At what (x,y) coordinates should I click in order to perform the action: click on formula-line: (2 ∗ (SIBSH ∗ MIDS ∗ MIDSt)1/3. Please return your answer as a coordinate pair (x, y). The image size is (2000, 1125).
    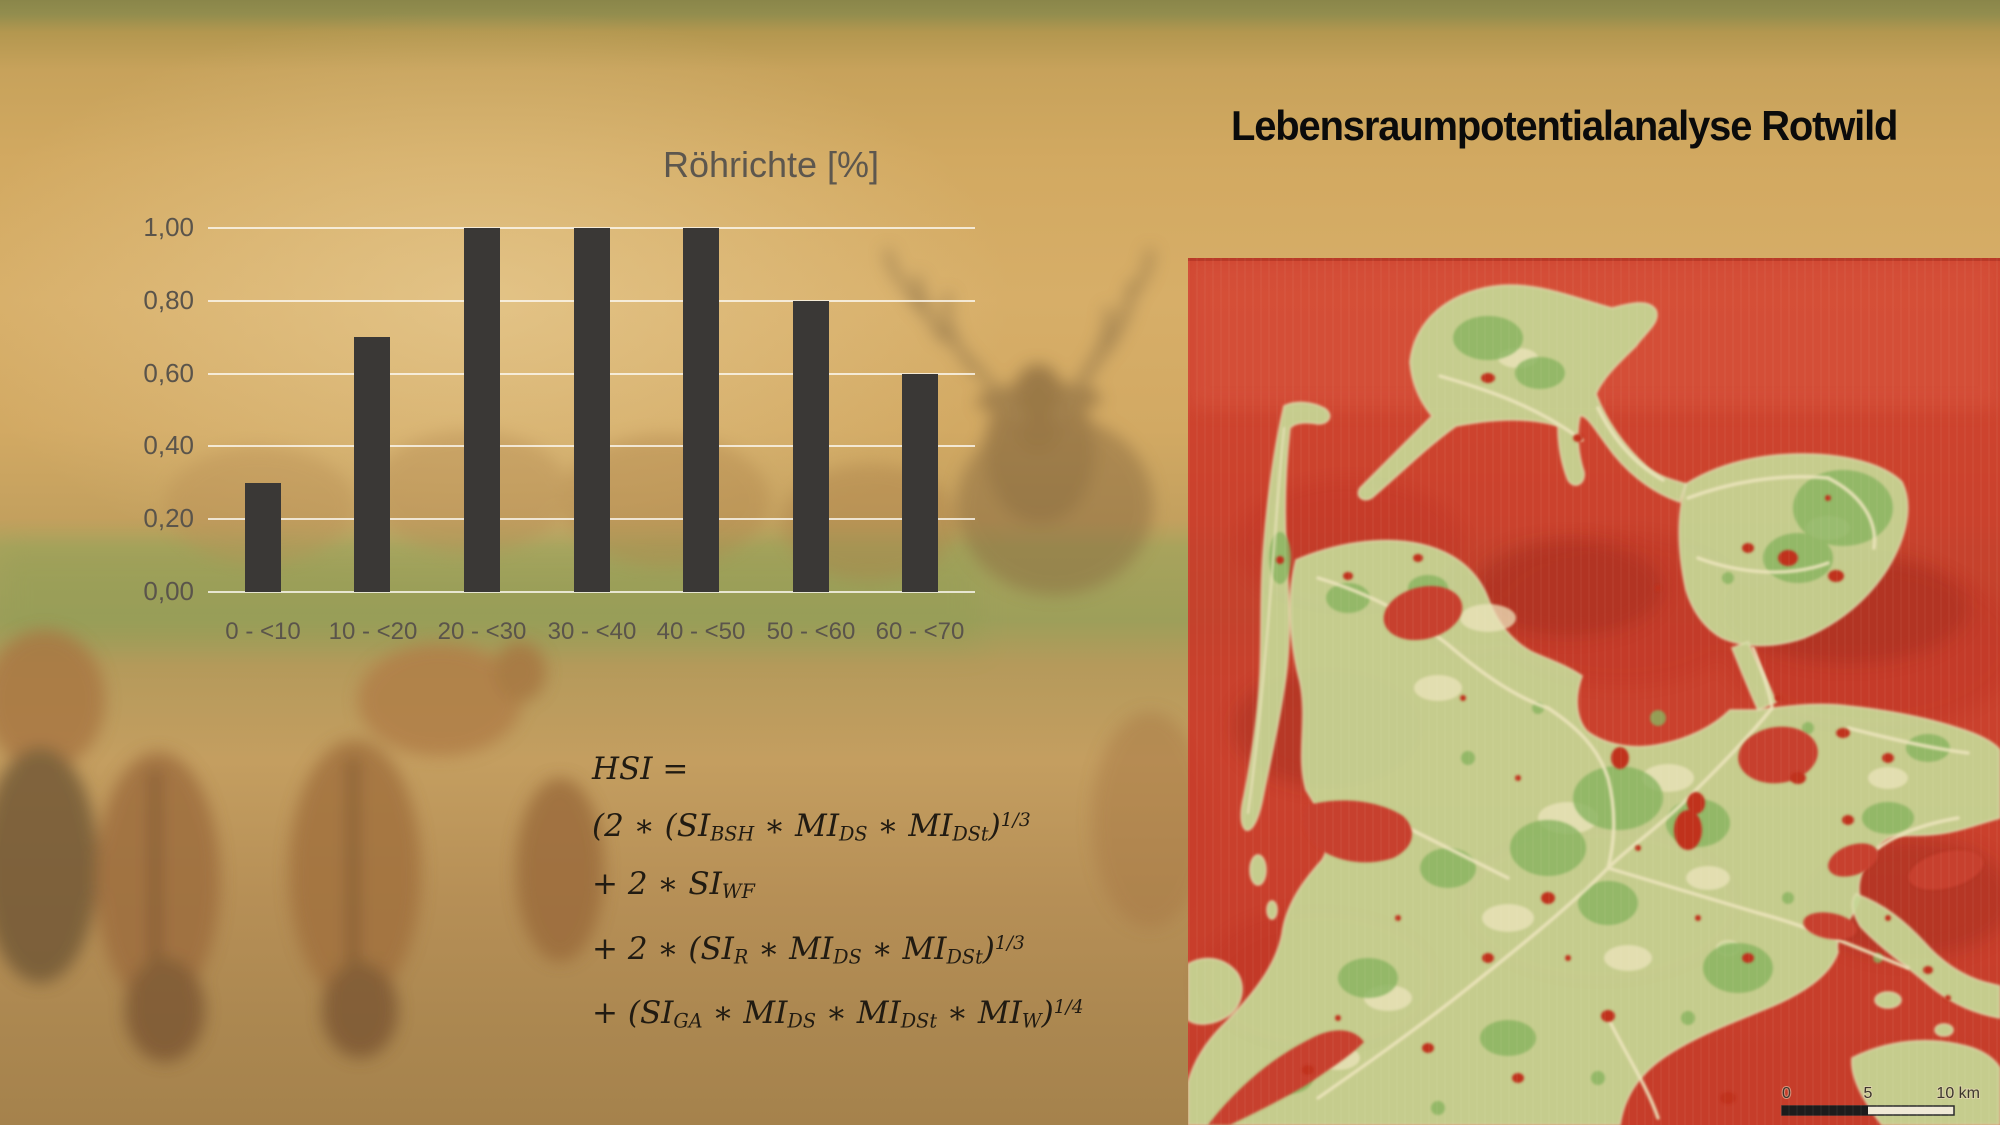
    Looking at the image, I should click on (811, 827).